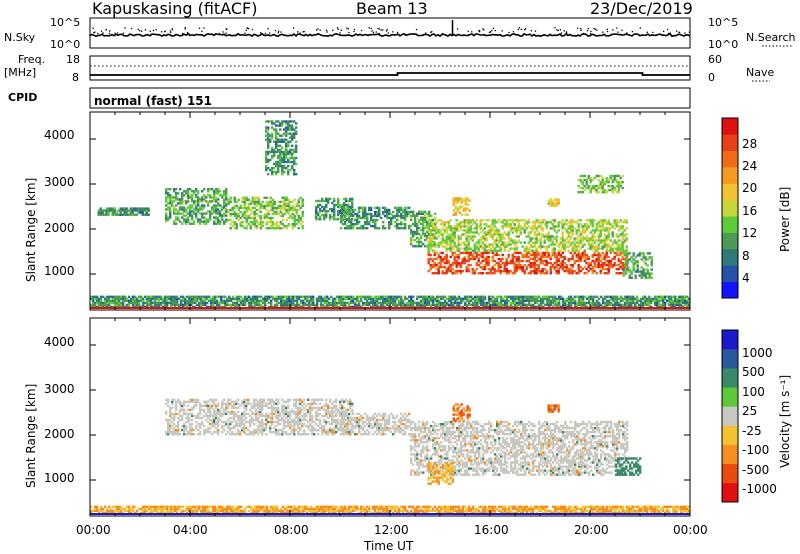 Image resolution: width=800 pixels, height=554 pixels. Describe the element at coordinates (73, 59) in the screenshot. I see `freq-tick-top: 18` at that location.